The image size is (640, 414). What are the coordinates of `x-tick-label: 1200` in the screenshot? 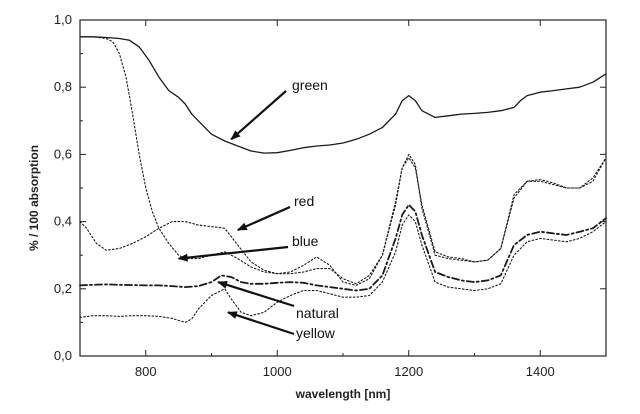 It's located at (408, 371).